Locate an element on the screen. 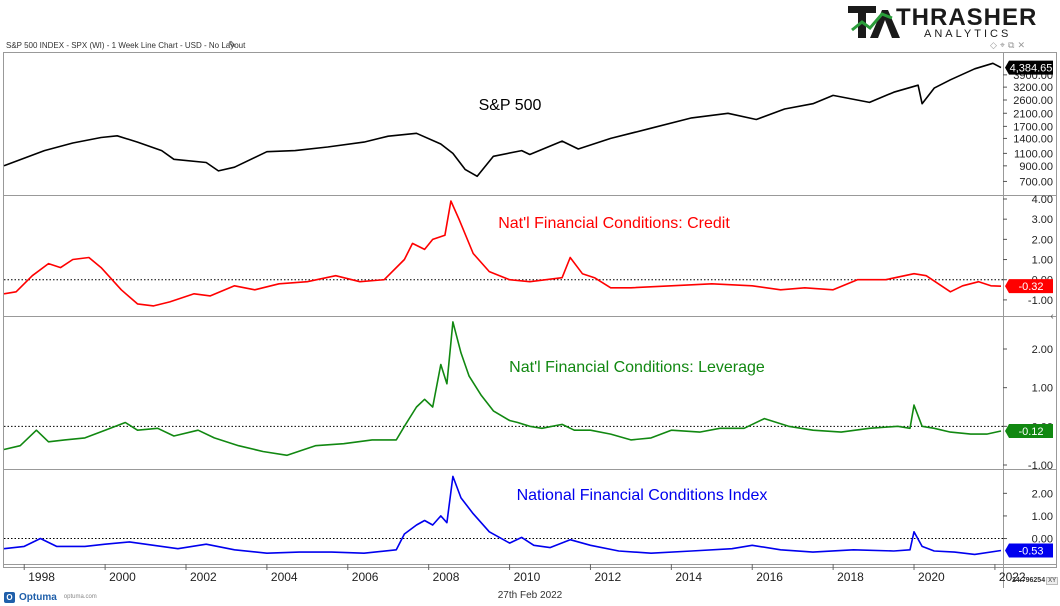 This screenshot has height=606, width=1060. optuma-logo-icon: O is located at coordinates (9, 597).